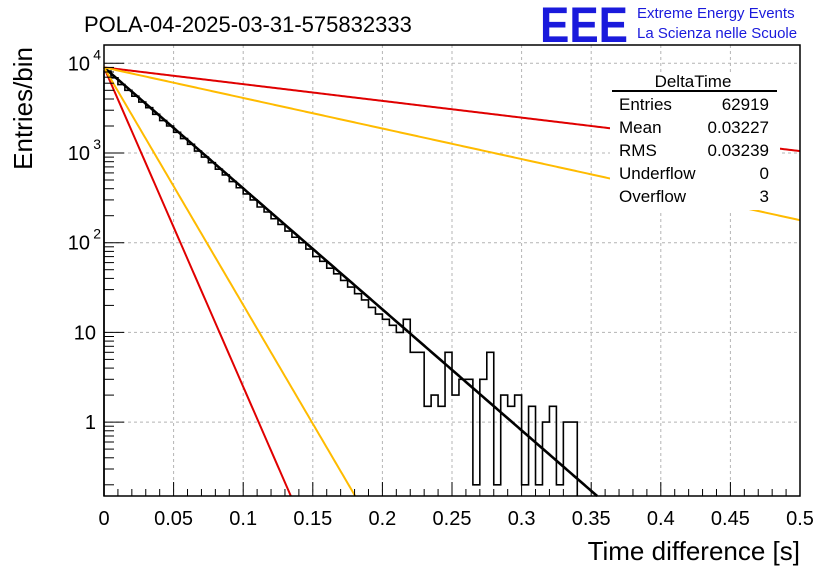 This screenshot has height=572, width=836. What do you see at coordinates (90, 423) in the screenshot?
I see `y-tick-label: 1` at bounding box center [90, 423].